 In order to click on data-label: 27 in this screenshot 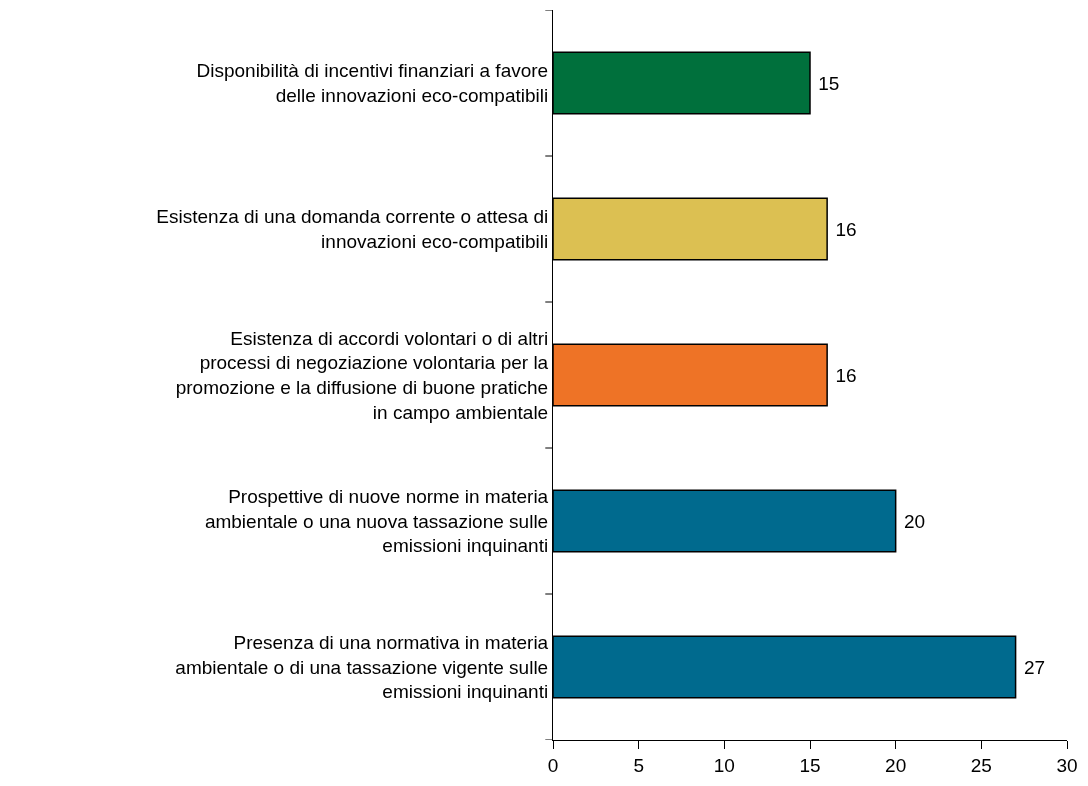, I will do `click(1032, 667)`.